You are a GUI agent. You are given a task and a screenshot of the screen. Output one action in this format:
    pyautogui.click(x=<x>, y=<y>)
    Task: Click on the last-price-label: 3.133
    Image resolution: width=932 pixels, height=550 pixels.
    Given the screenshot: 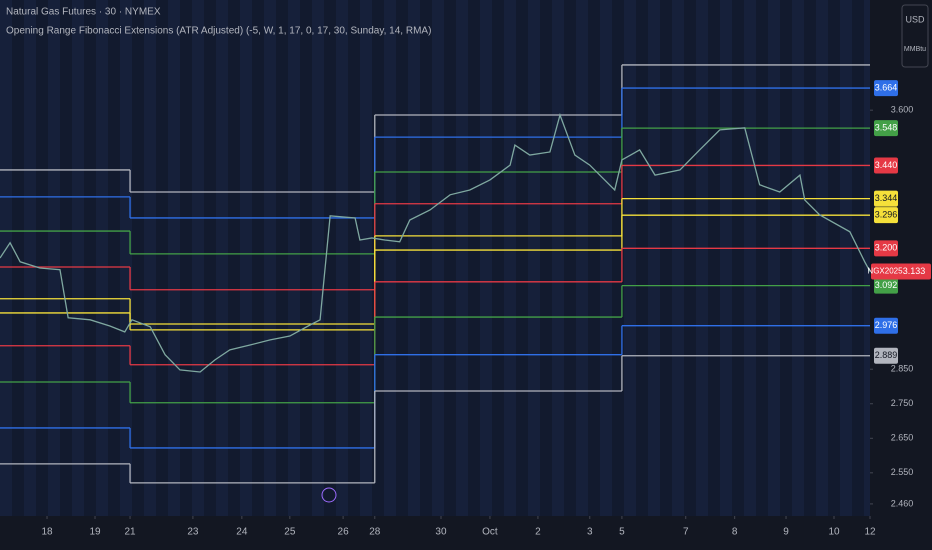 What is the action you would take?
    pyautogui.click(x=914, y=271)
    